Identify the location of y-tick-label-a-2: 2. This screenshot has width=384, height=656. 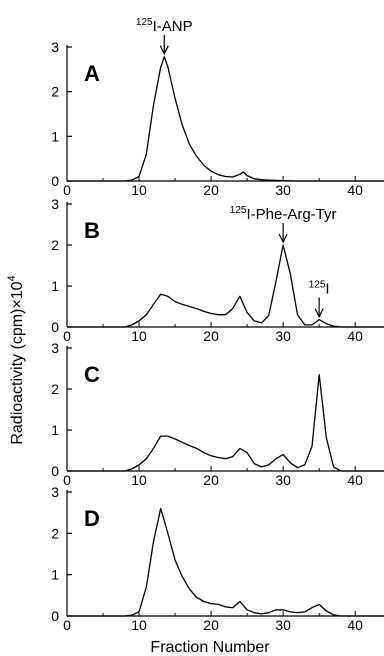
(55, 92).